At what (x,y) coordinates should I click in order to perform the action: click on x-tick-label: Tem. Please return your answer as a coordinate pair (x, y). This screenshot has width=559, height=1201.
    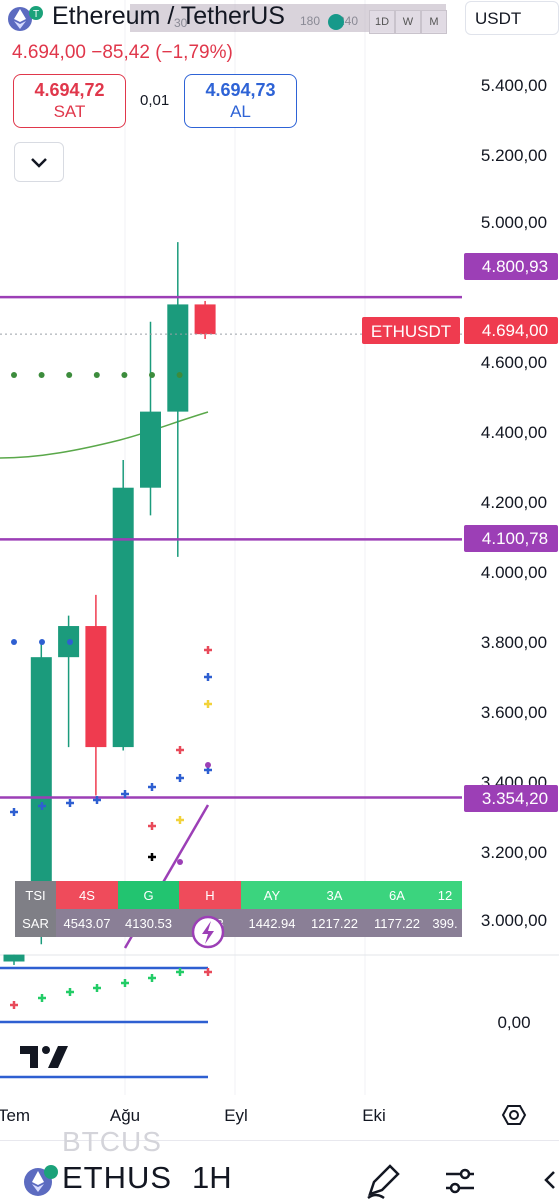
    Looking at the image, I should click on (15, 1115).